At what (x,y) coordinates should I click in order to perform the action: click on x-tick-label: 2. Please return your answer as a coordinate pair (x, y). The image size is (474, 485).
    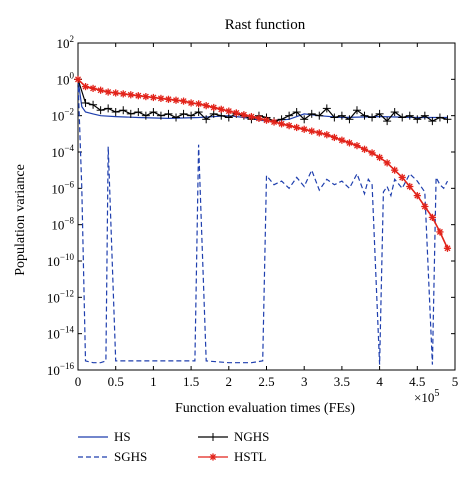
    Looking at the image, I should click on (229, 381).